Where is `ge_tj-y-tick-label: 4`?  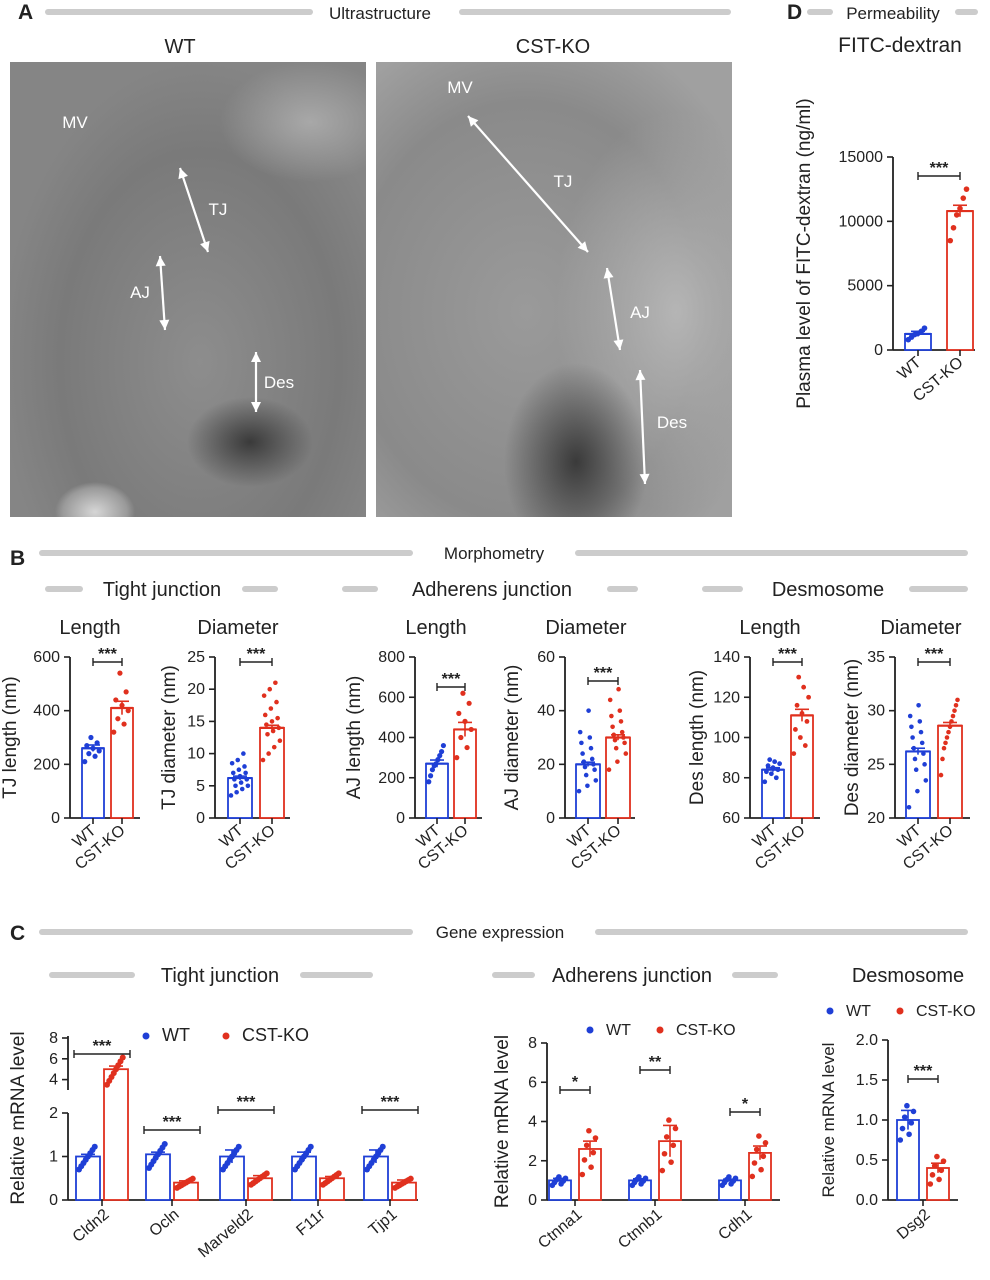 ge_tj-y-tick-label: 4 is located at coordinates (53, 1080).